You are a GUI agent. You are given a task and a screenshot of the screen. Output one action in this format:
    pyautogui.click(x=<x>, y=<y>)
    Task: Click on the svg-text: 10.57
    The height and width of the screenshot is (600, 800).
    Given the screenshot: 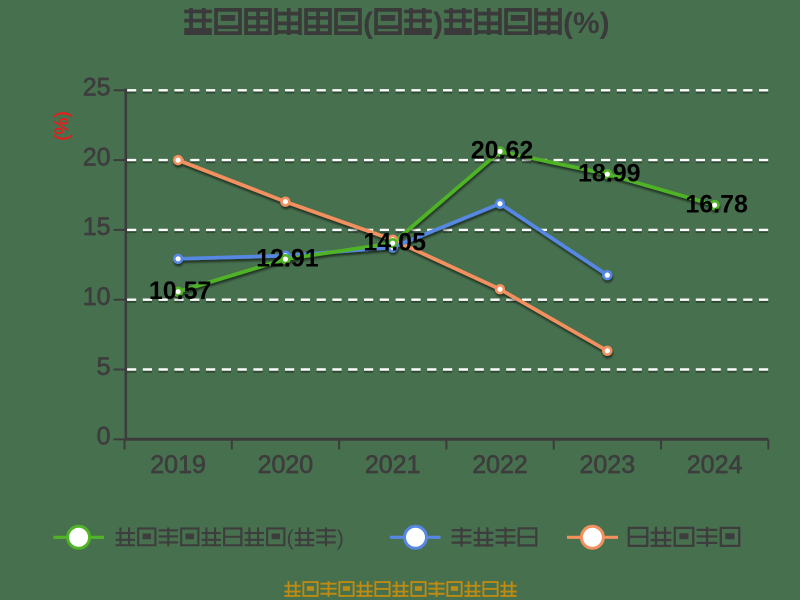 What is the action you would take?
    pyautogui.click(x=180, y=291)
    